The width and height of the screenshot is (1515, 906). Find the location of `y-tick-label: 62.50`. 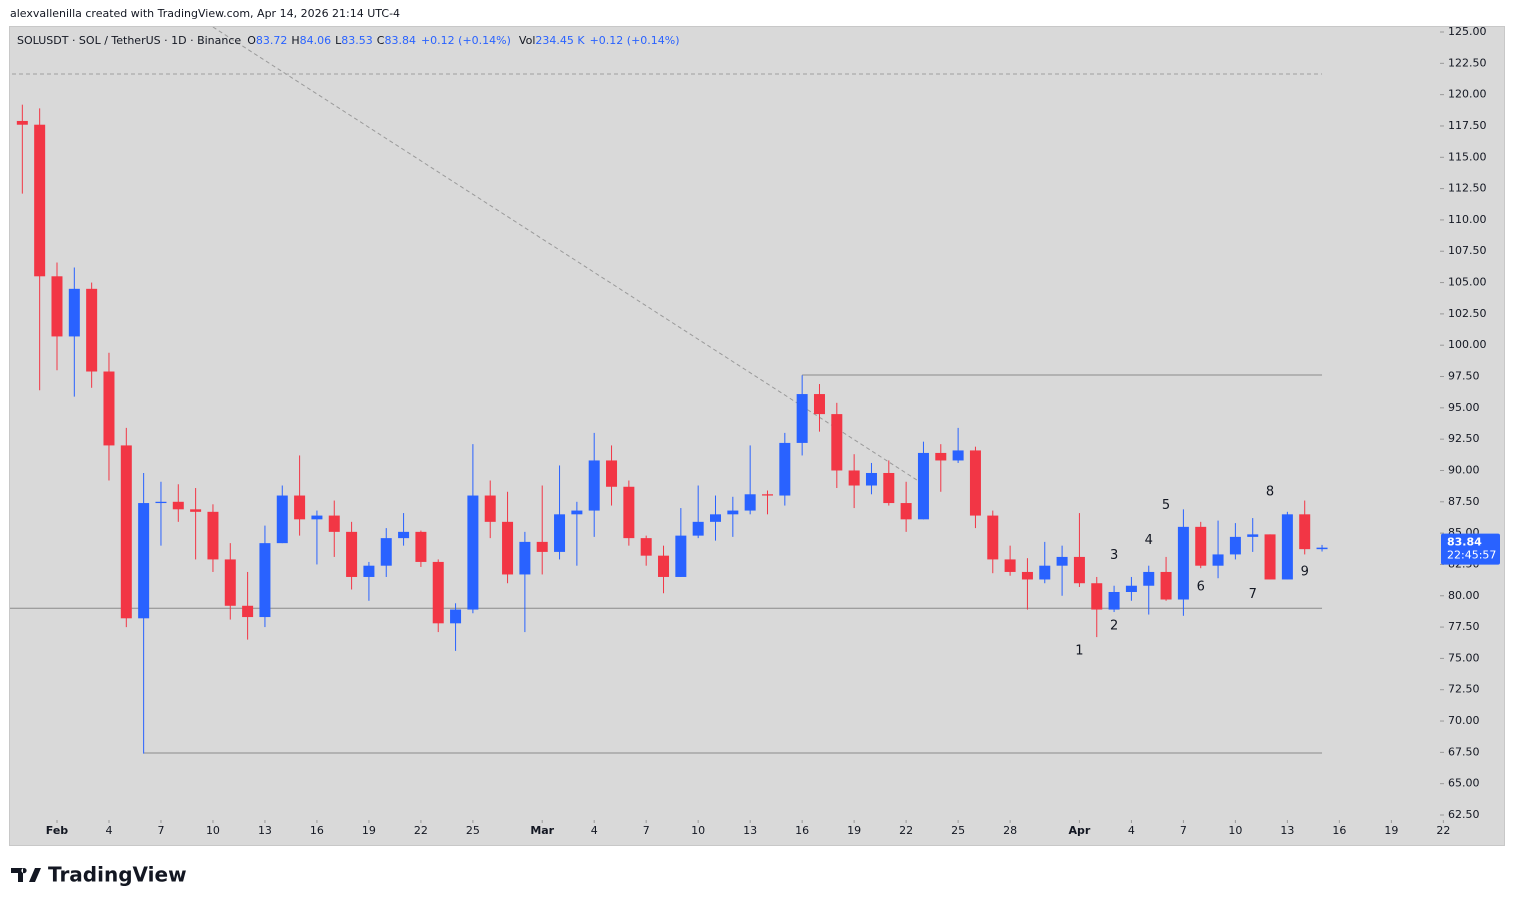

y-tick-label: 62.50 is located at coordinates (1464, 814).